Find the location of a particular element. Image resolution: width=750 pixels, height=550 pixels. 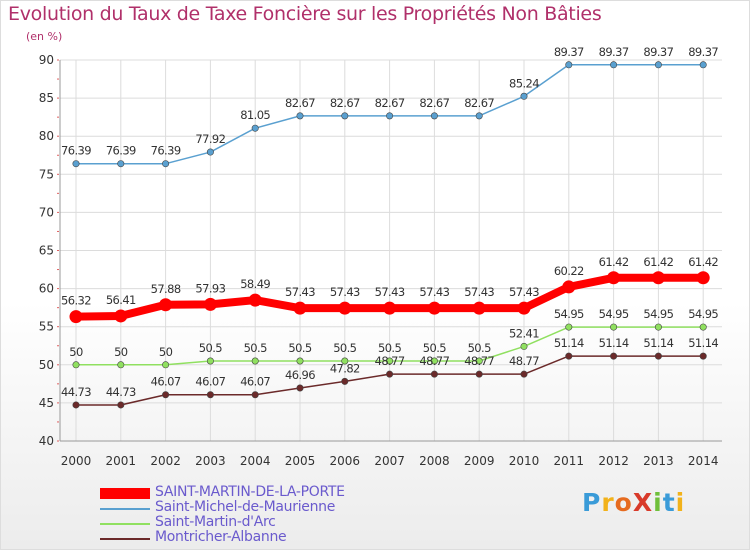

x-tick-label: 2005 is located at coordinates (300, 461).